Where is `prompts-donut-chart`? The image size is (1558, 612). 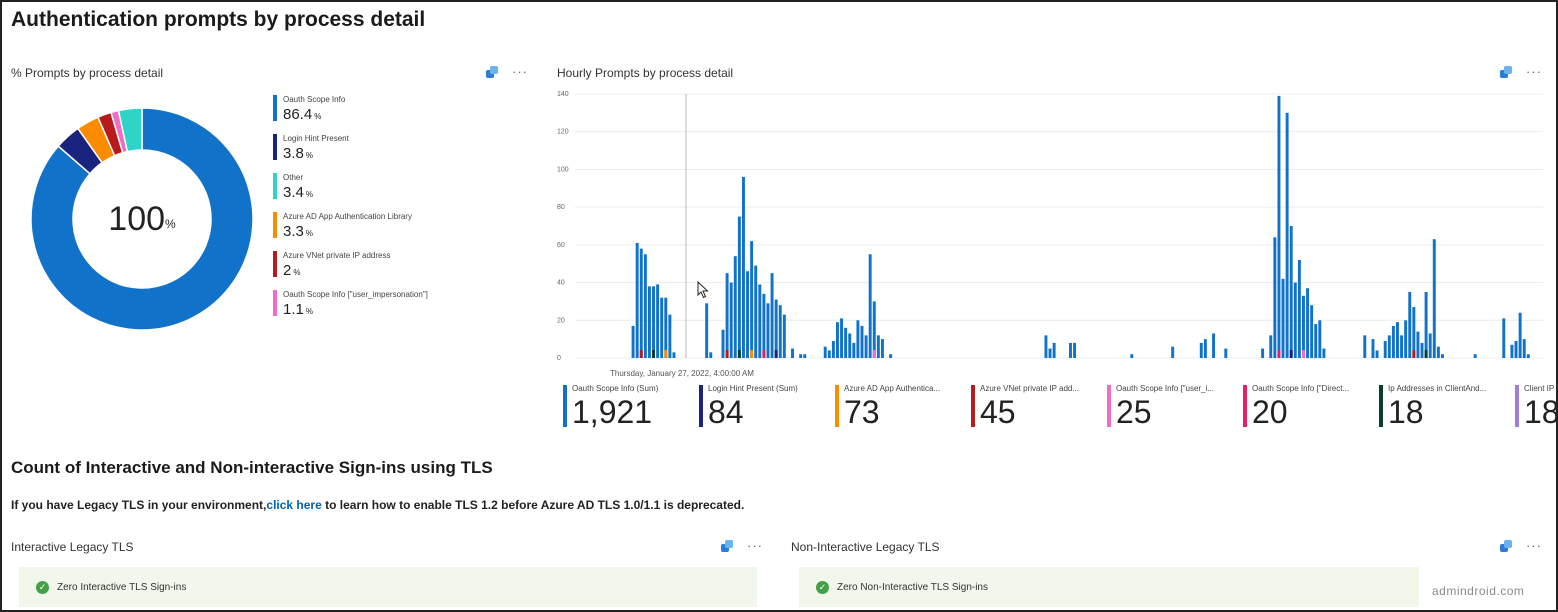 prompts-donut-chart is located at coordinates (142, 219).